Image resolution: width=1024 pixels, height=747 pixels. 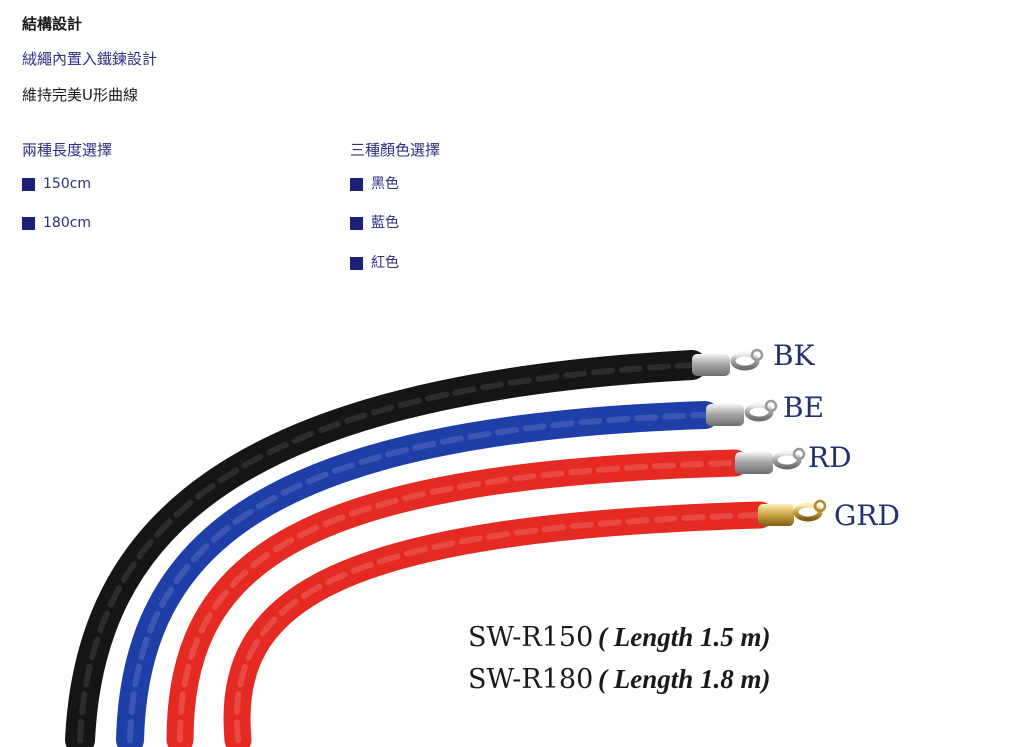 What do you see at coordinates (90, 59) in the screenshot?
I see `structure-line-1: 絨繩內置入鐵鍊設計` at bounding box center [90, 59].